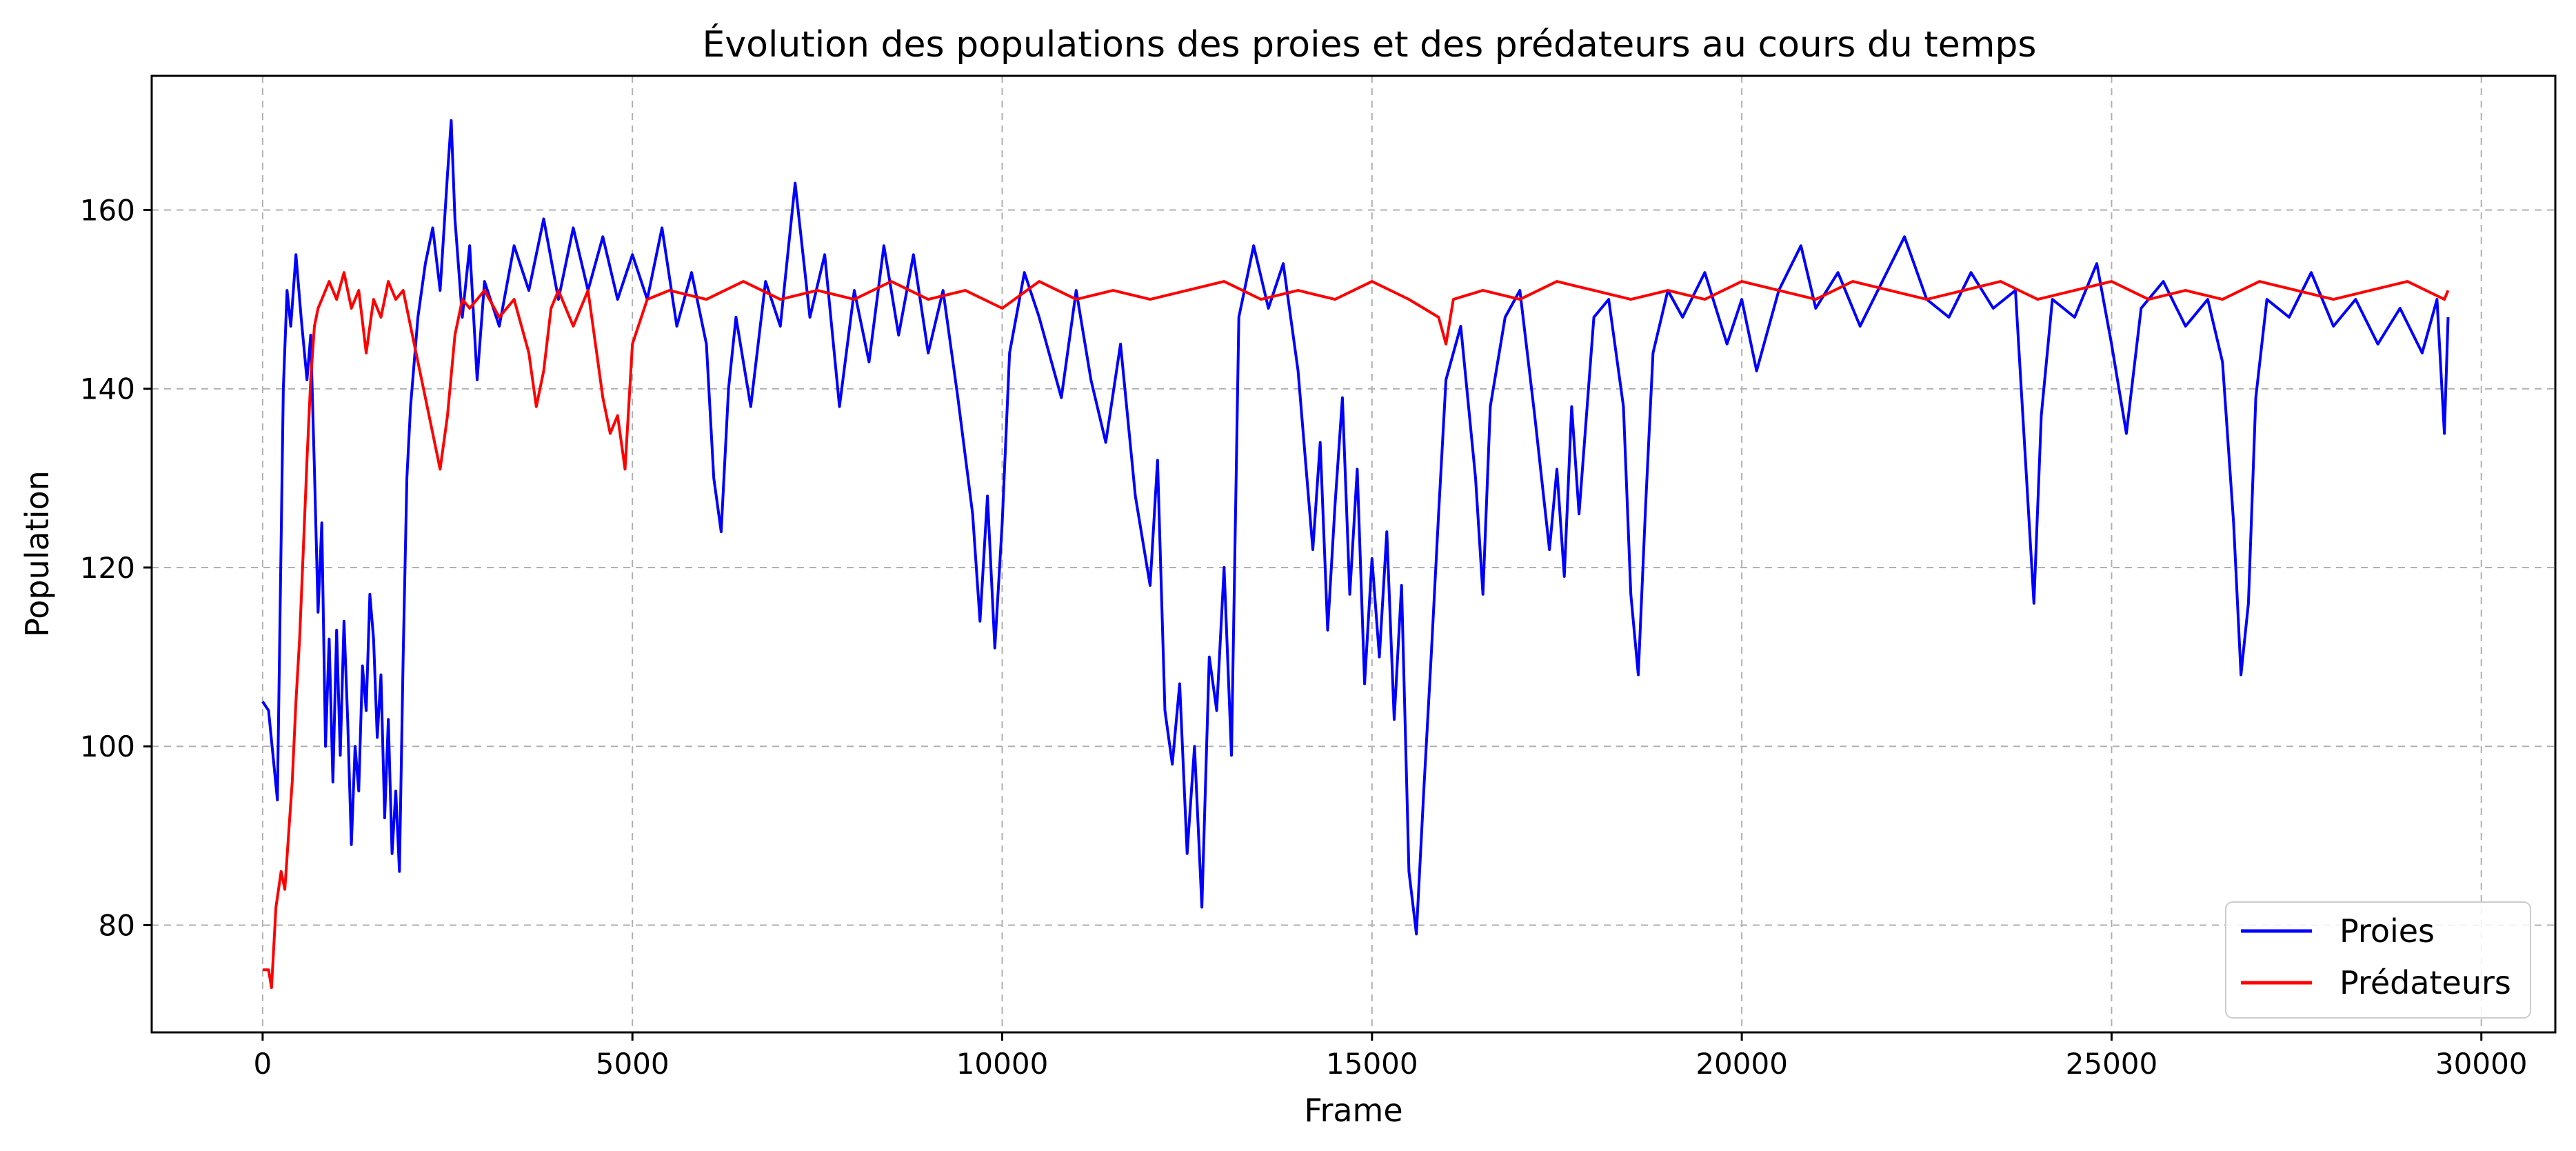 The width and height of the screenshot is (2576, 1151). Describe the element at coordinates (2387, 931) in the screenshot. I see `legend-label-proies: Proies` at that location.